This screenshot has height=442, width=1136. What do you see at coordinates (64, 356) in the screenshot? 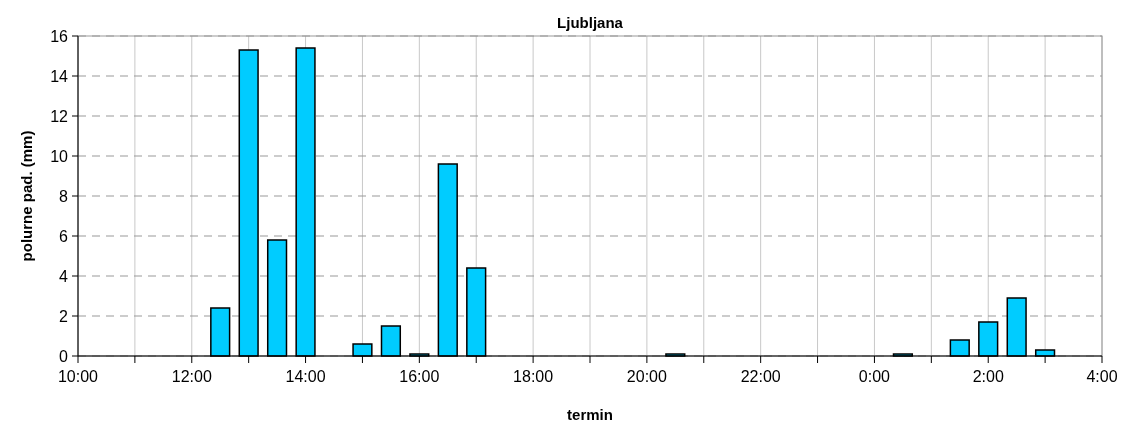
I see `y-tick-label: 0` at bounding box center [64, 356].